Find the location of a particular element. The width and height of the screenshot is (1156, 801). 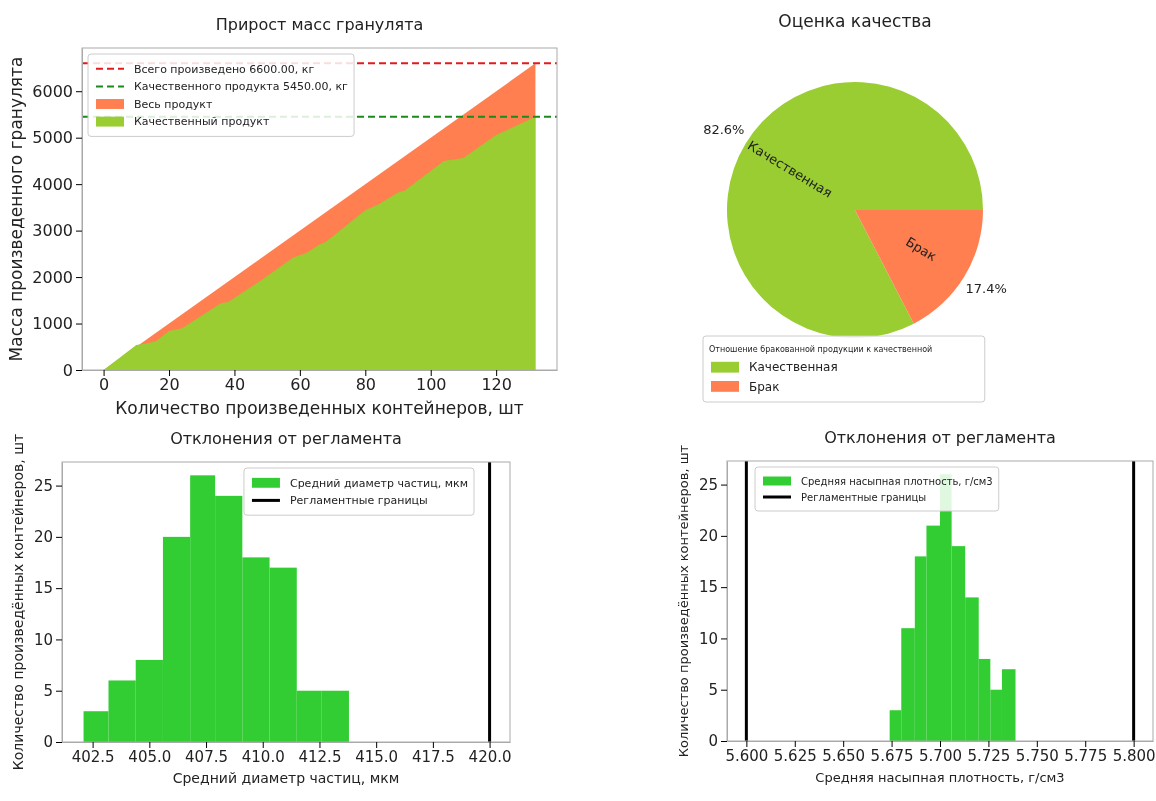

x-tick-label: 80 is located at coordinates (365, 385).